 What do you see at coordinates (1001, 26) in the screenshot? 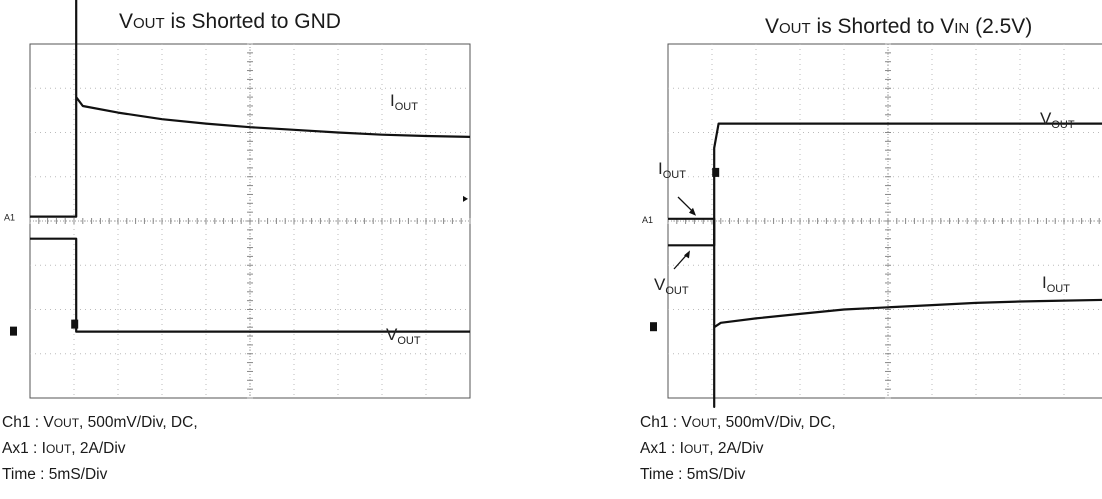
I see `title-rest: (2.5V)` at bounding box center [1001, 26].